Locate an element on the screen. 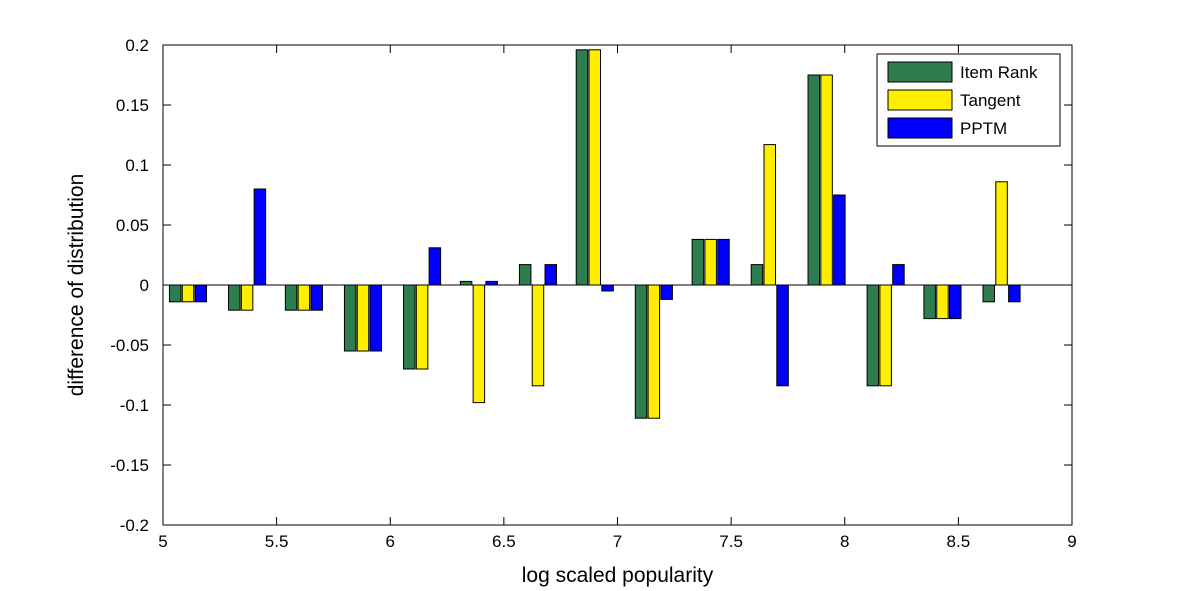  y-tick-label: -0.05 is located at coordinates (129, 345).